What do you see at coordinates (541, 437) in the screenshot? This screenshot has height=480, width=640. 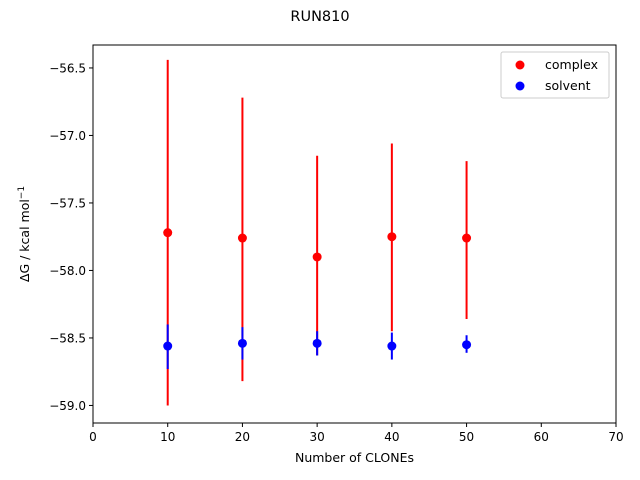 I see `x-tick-label-6: 60` at bounding box center [541, 437].